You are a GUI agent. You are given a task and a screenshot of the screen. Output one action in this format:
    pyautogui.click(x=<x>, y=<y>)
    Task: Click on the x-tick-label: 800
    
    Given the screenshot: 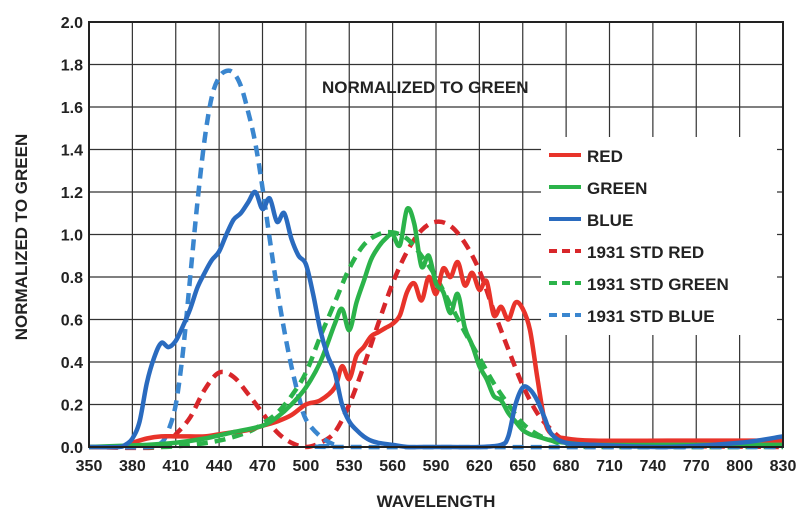 What is the action you would take?
    pyautogui.click(x=739, y=466)
    